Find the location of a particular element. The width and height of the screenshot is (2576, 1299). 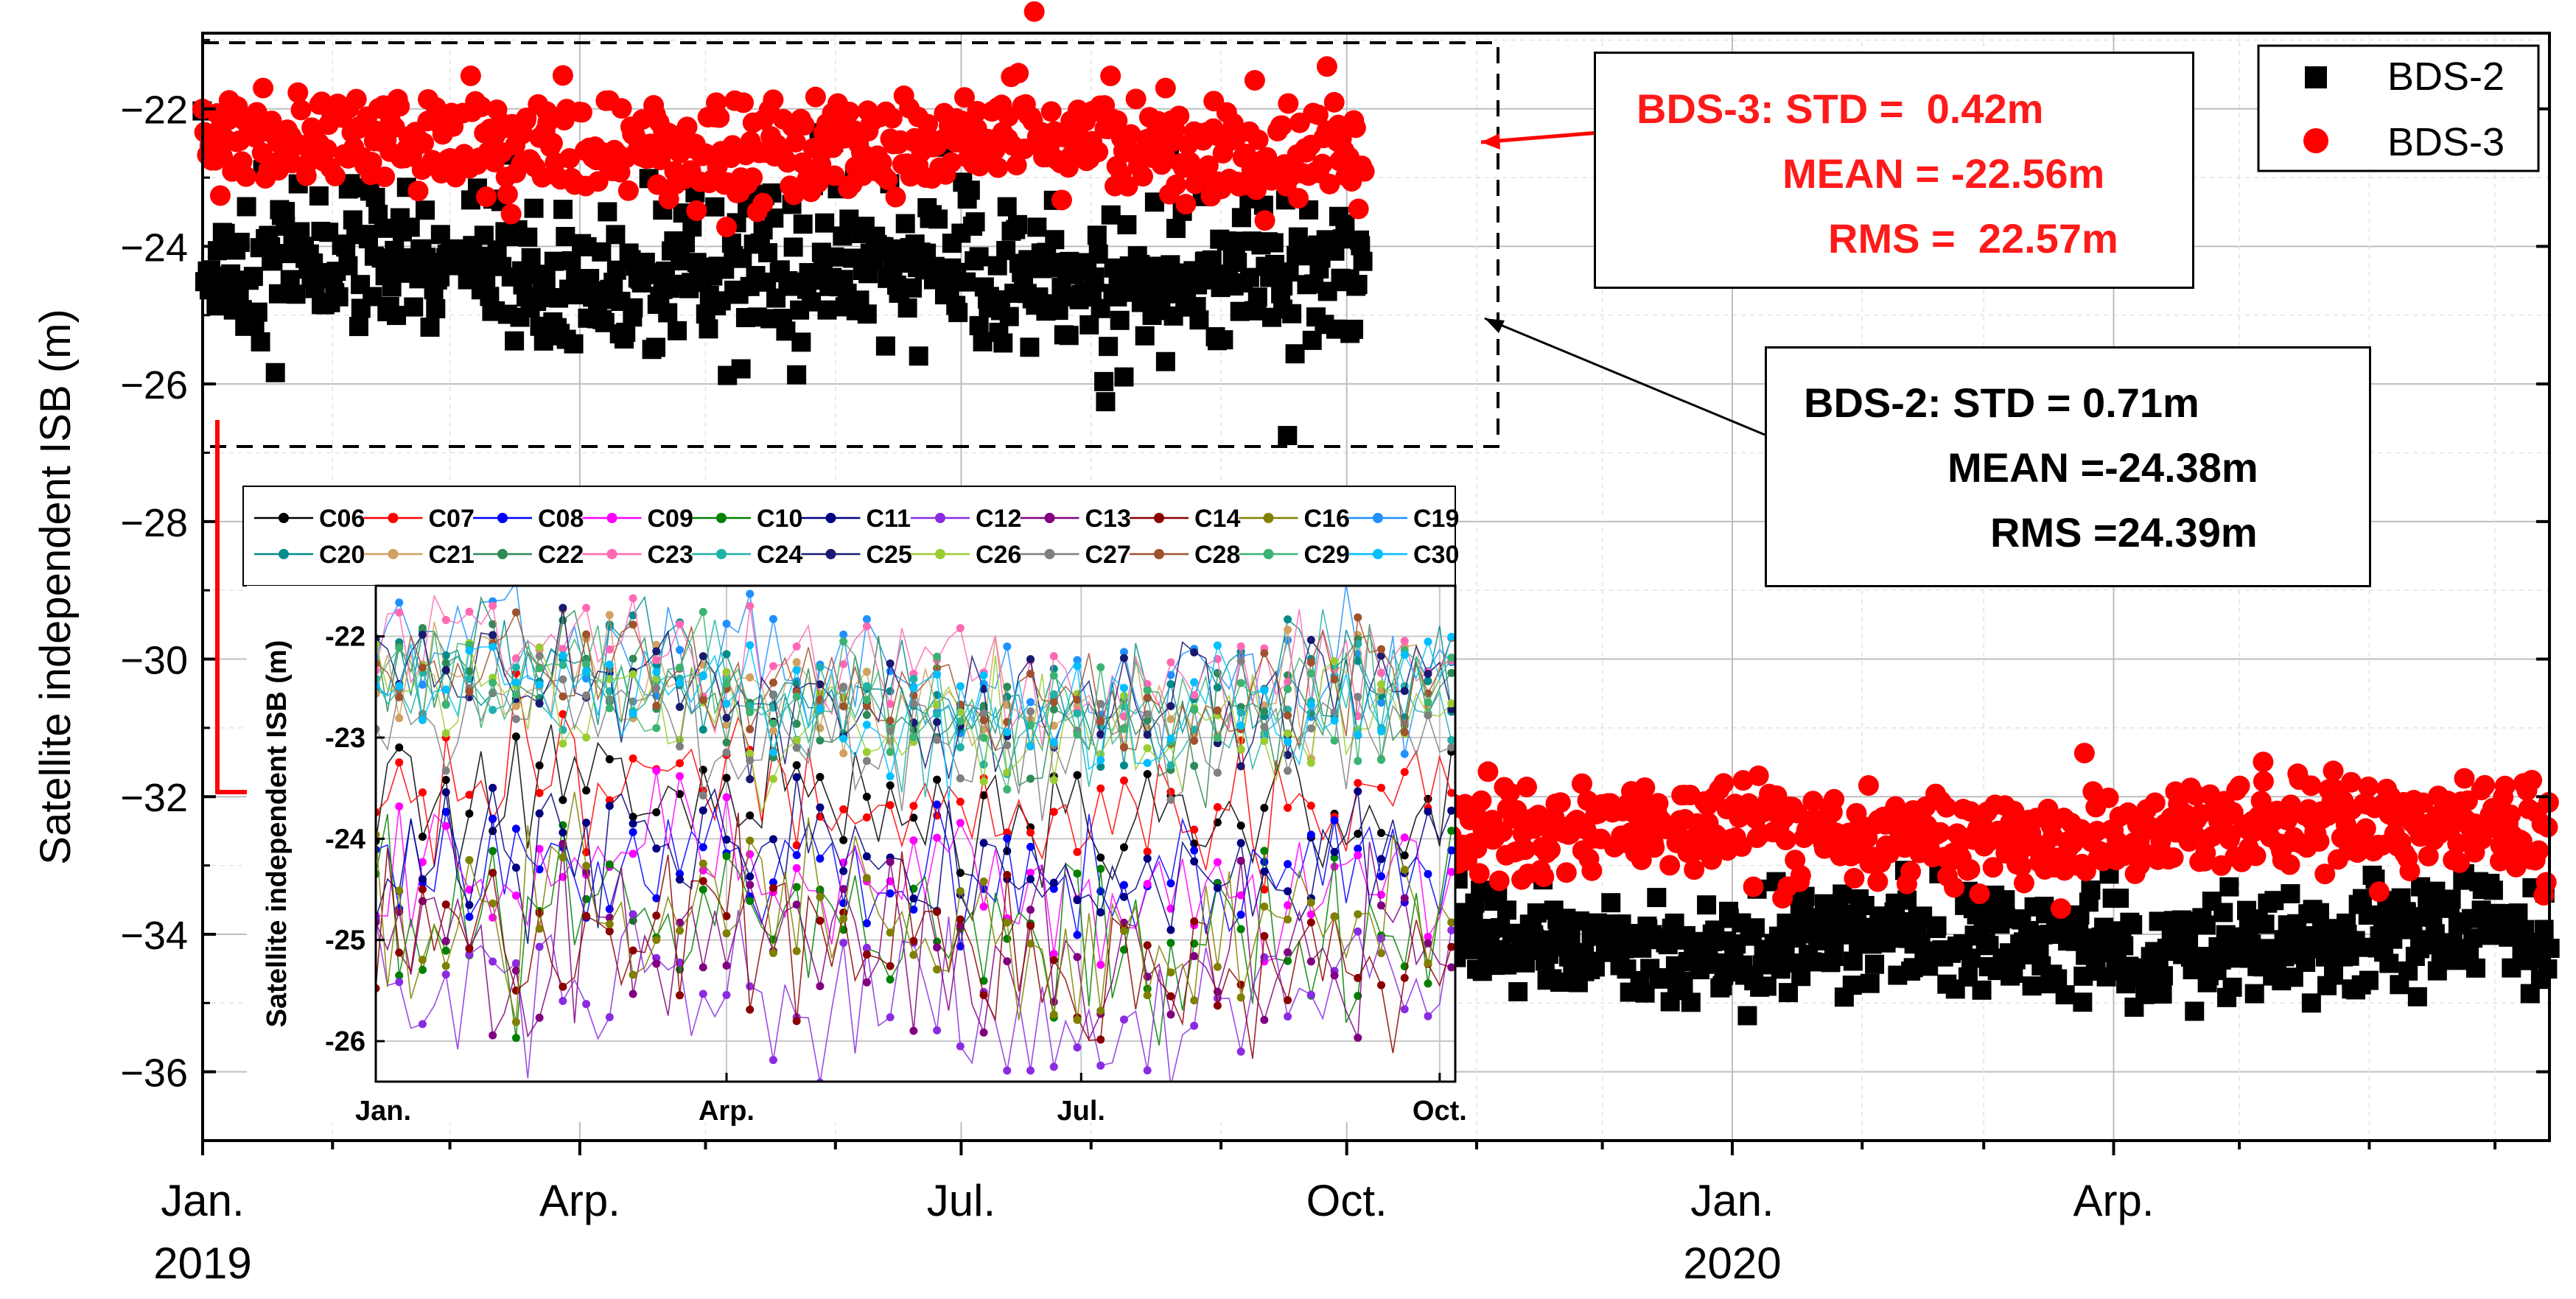

inset-legend-label-C26: C26 is located at coordinates (998, 555).